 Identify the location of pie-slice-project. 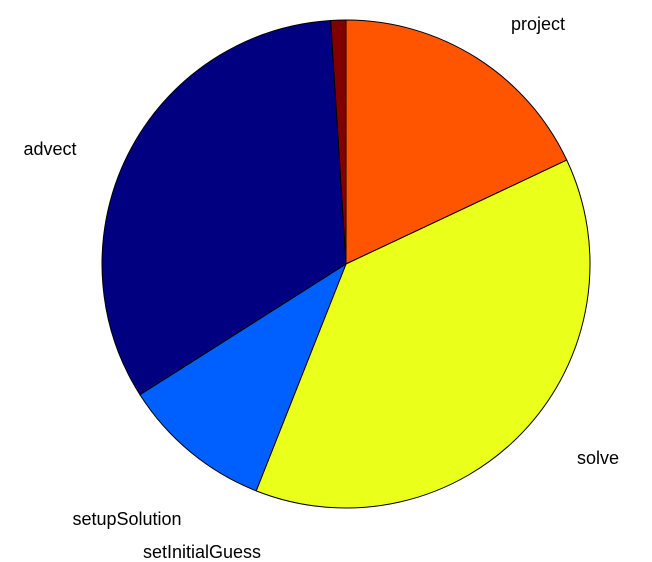
(456, 142).